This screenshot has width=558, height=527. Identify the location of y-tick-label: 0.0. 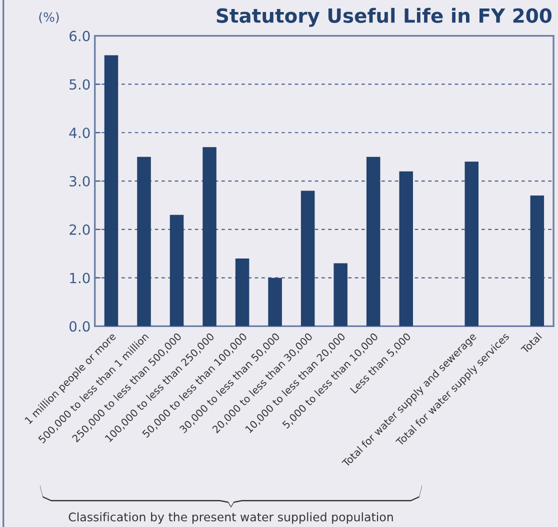
(80, 326).